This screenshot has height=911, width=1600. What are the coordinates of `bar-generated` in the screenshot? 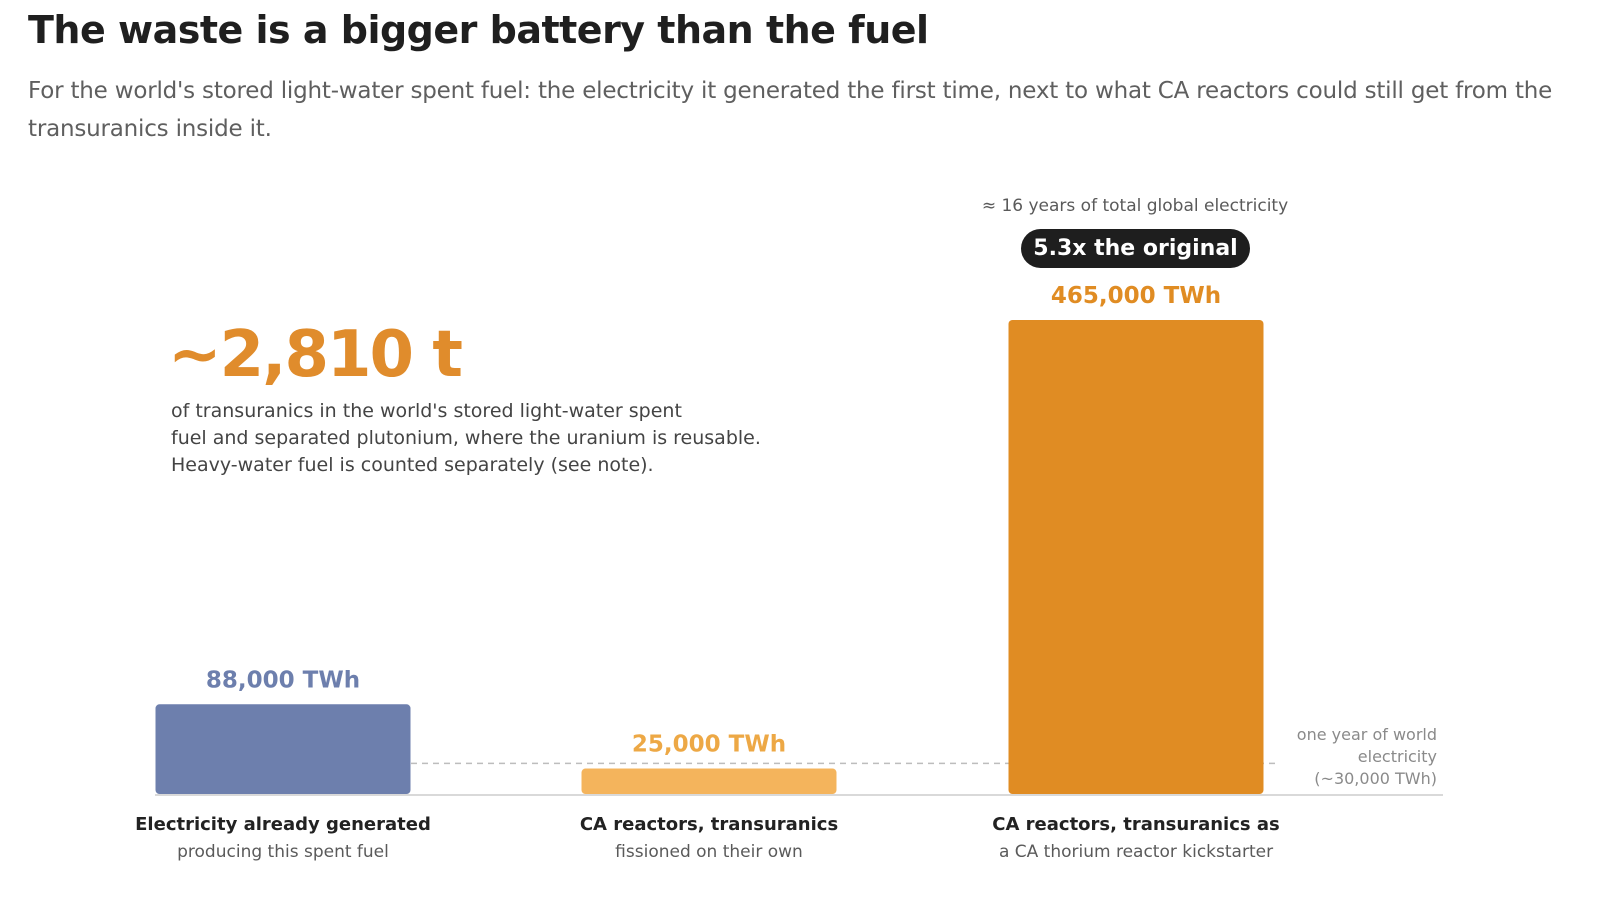 It's located at (283, 749).